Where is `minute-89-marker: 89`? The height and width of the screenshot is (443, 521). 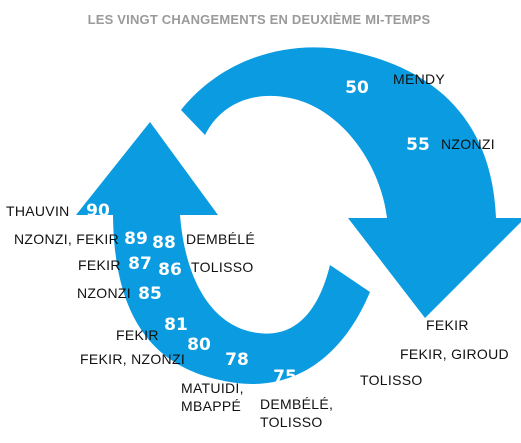
minute-89-marker: 89 is located at coordinates (136, 239).